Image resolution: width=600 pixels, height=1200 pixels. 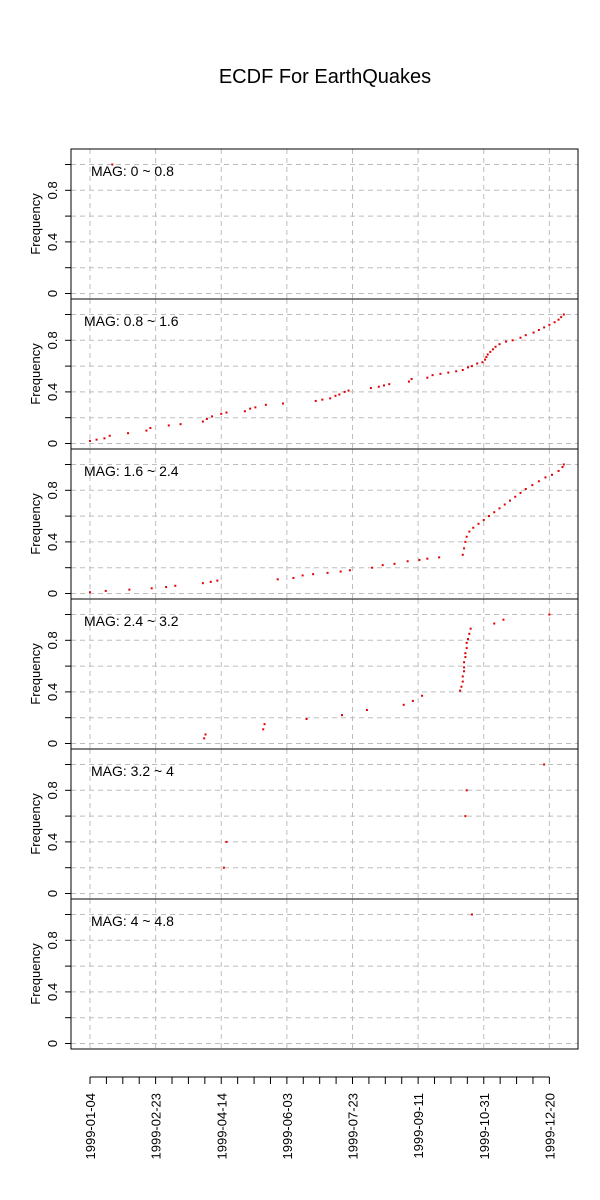 What do you see at coordinates (324, 974) in the screenshot?
I see `panel-frame` at bounding box center [324, 974].